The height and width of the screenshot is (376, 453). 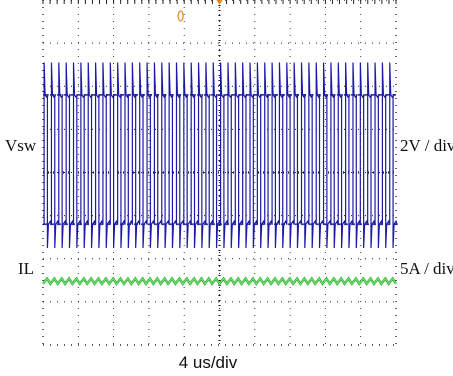 I want to click on il-trace-highlight, so click(x=219, y=281).